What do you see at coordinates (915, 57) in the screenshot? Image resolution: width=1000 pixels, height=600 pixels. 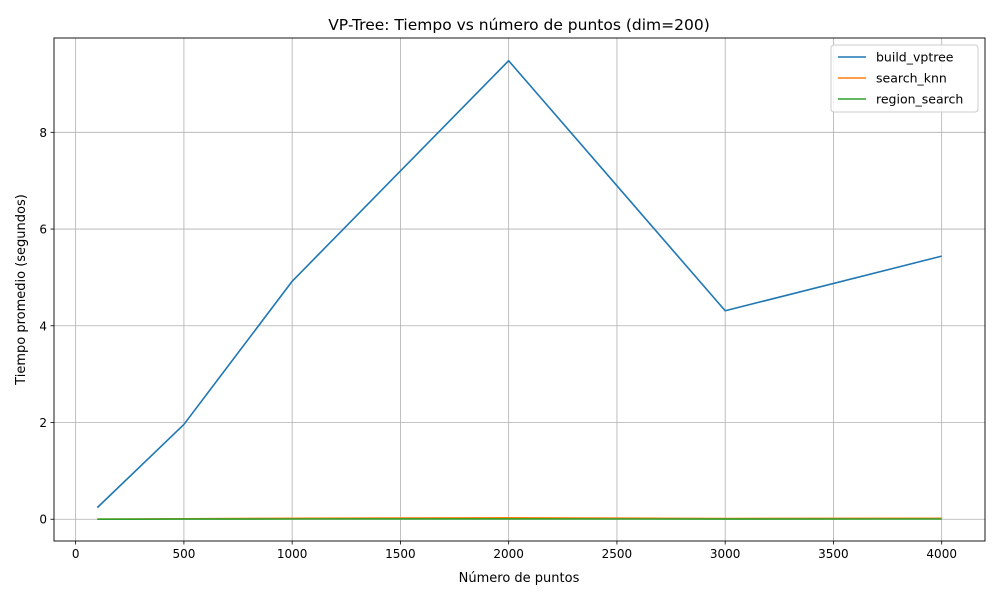 I see `legend-label: build_vptree` at bounding box center [915, 57].